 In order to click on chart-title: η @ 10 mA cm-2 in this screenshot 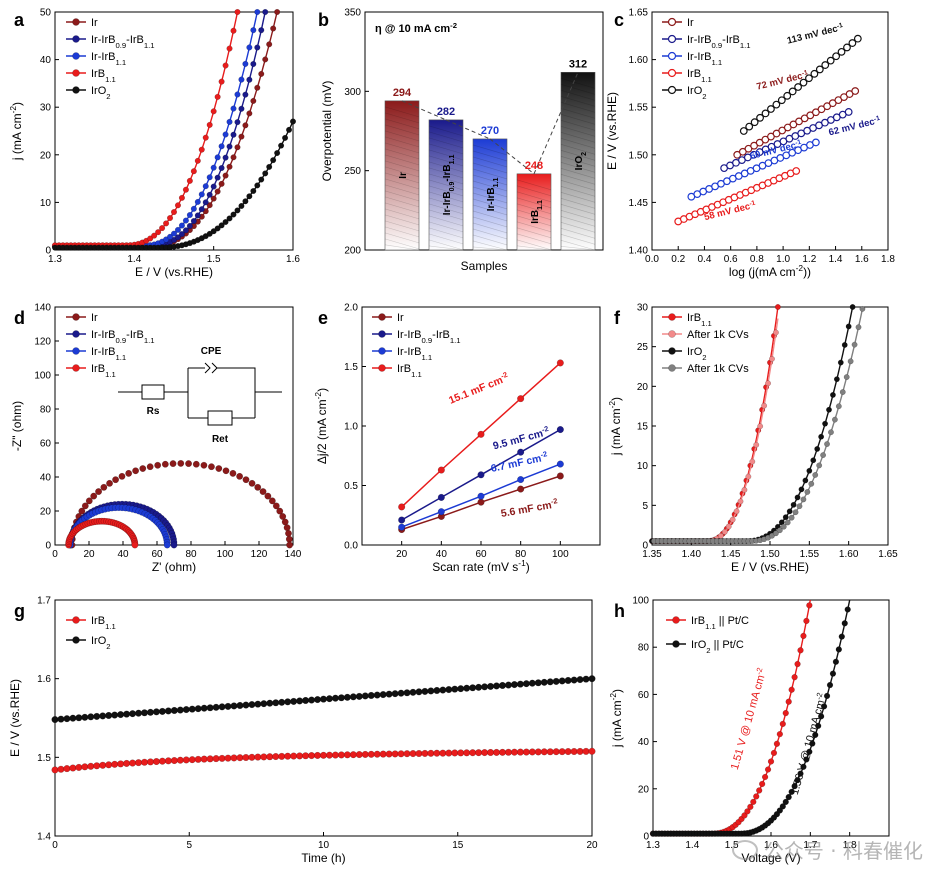, I will do `click(416, 28)`.